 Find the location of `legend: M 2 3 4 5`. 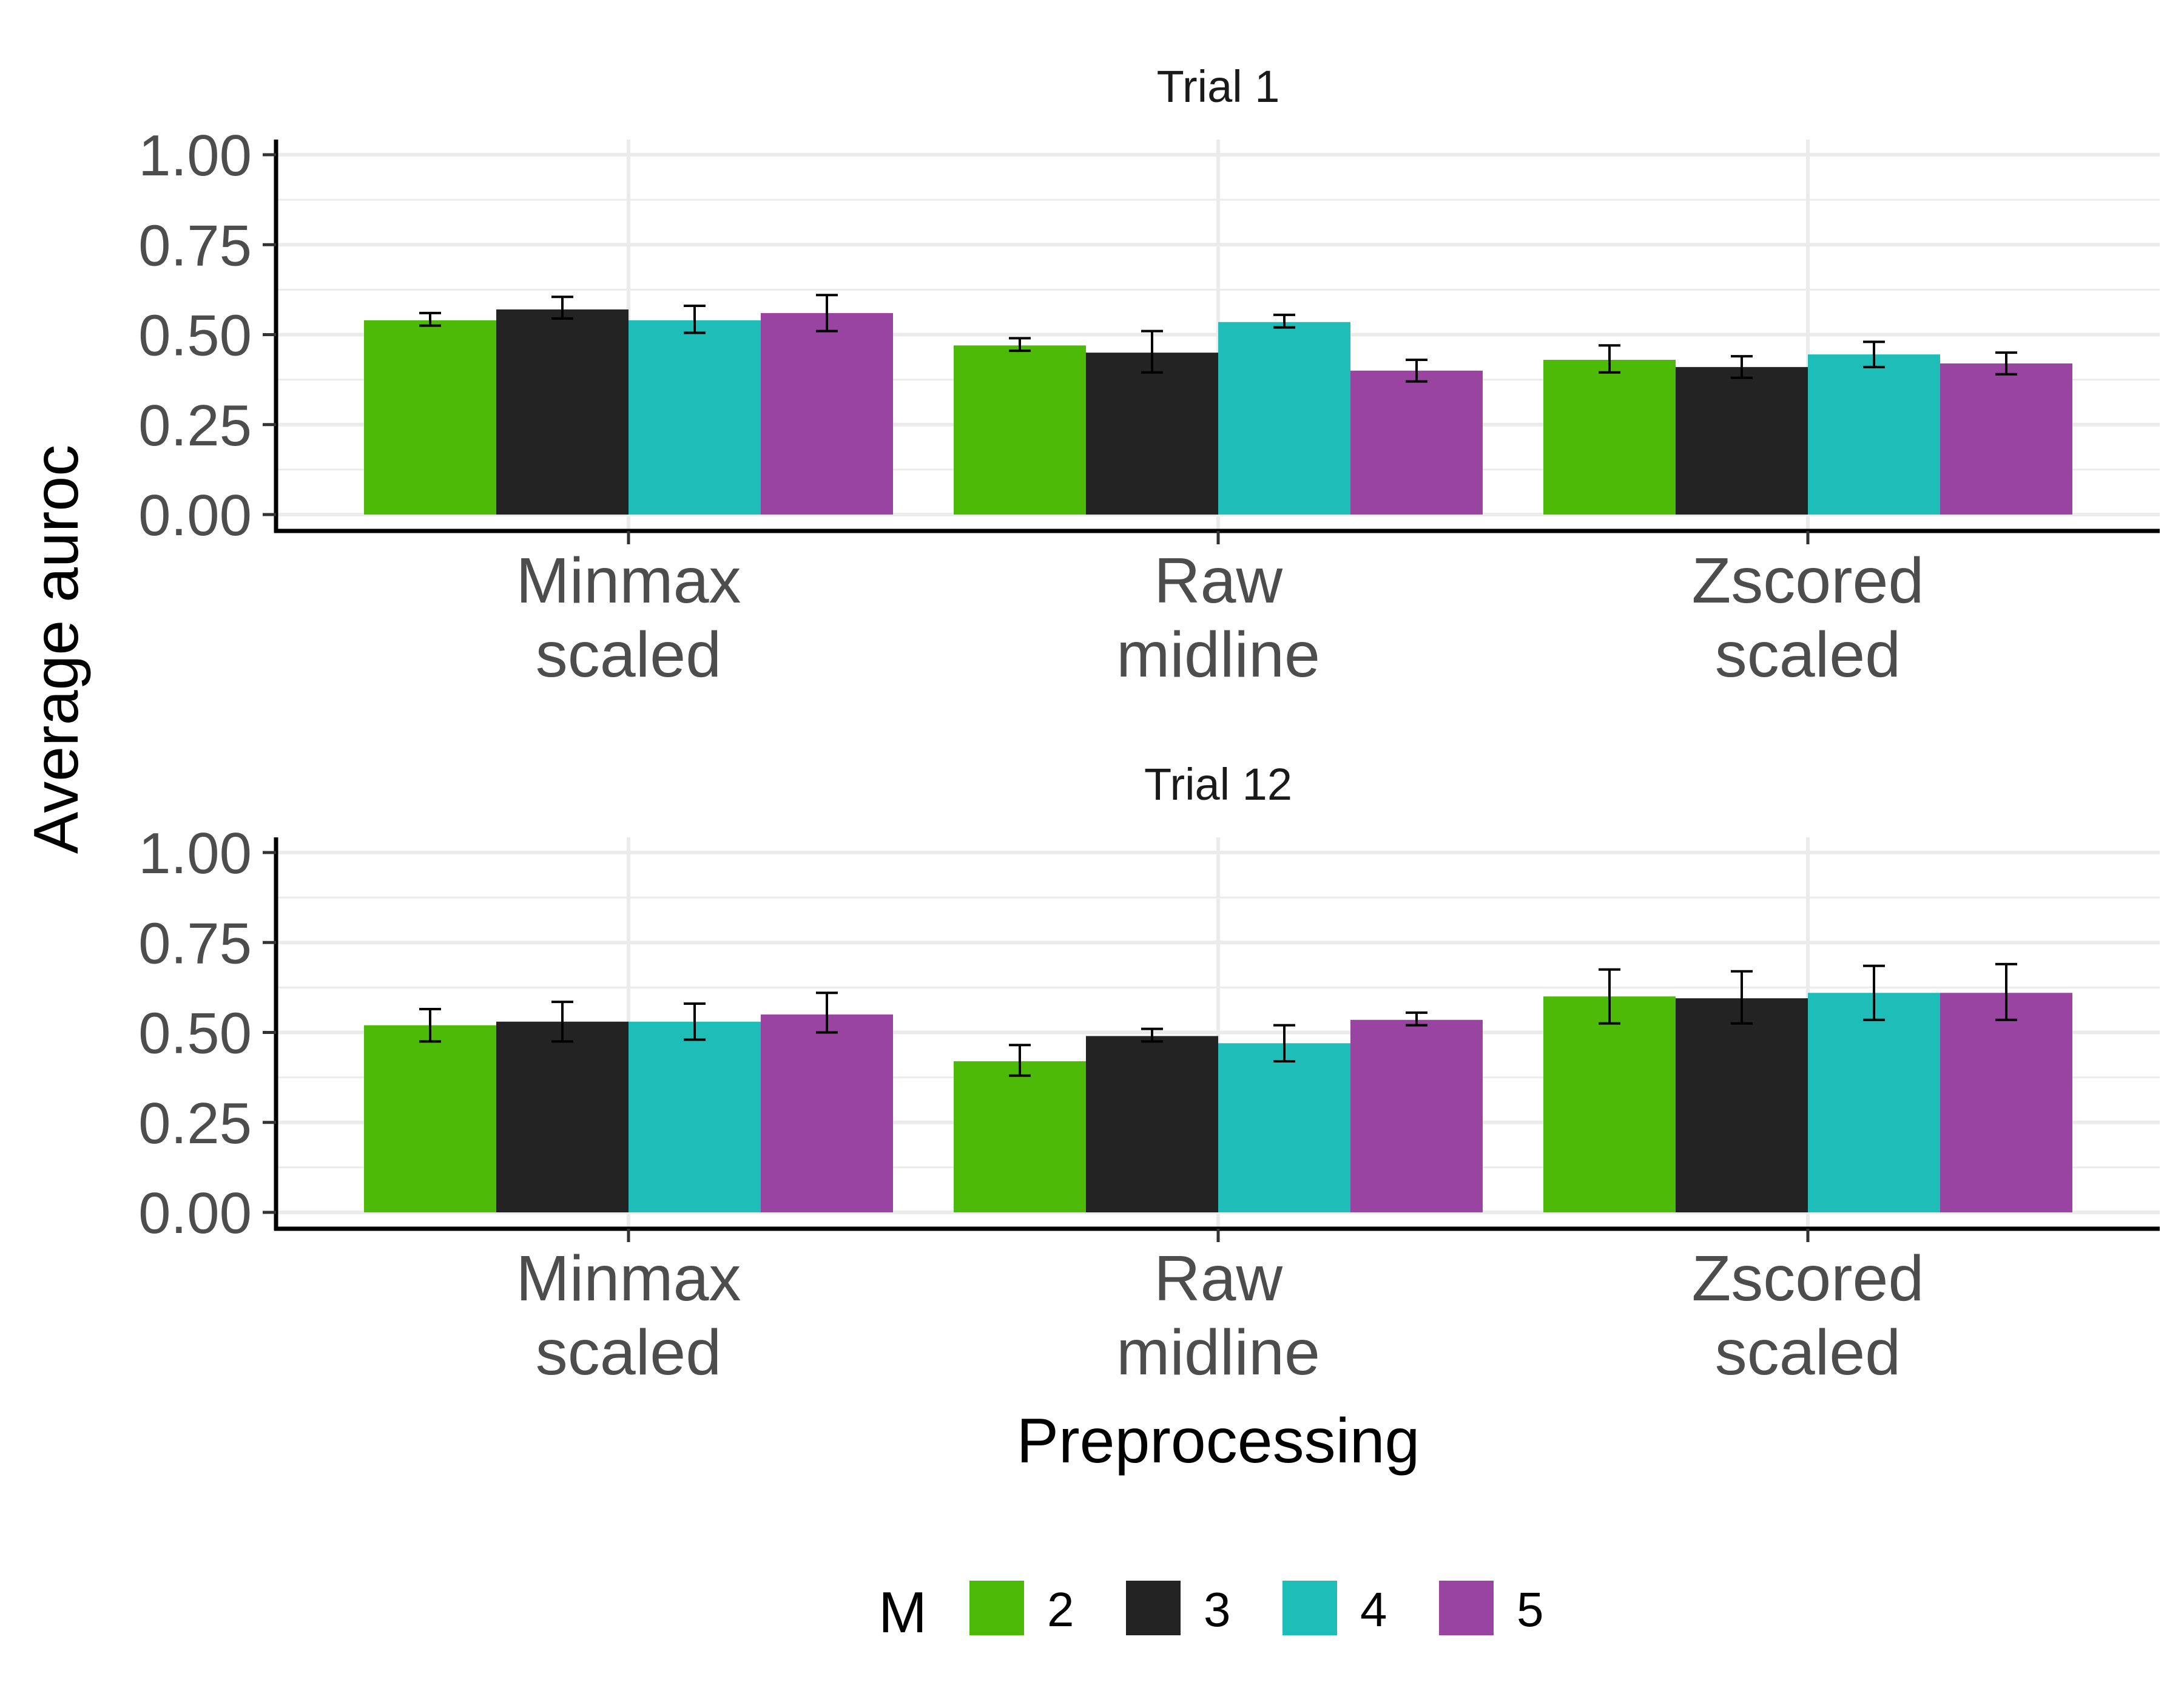

legend: M 2 3 4 5 is located at coordinates (1211, 1612).